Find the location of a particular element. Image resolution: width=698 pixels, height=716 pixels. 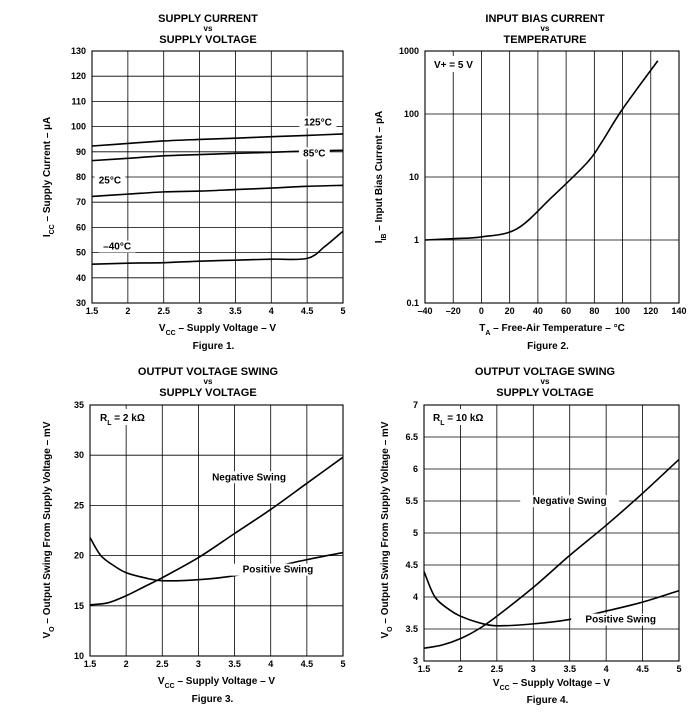

x-tick-label: 80 is located at coordinates (594, 311).